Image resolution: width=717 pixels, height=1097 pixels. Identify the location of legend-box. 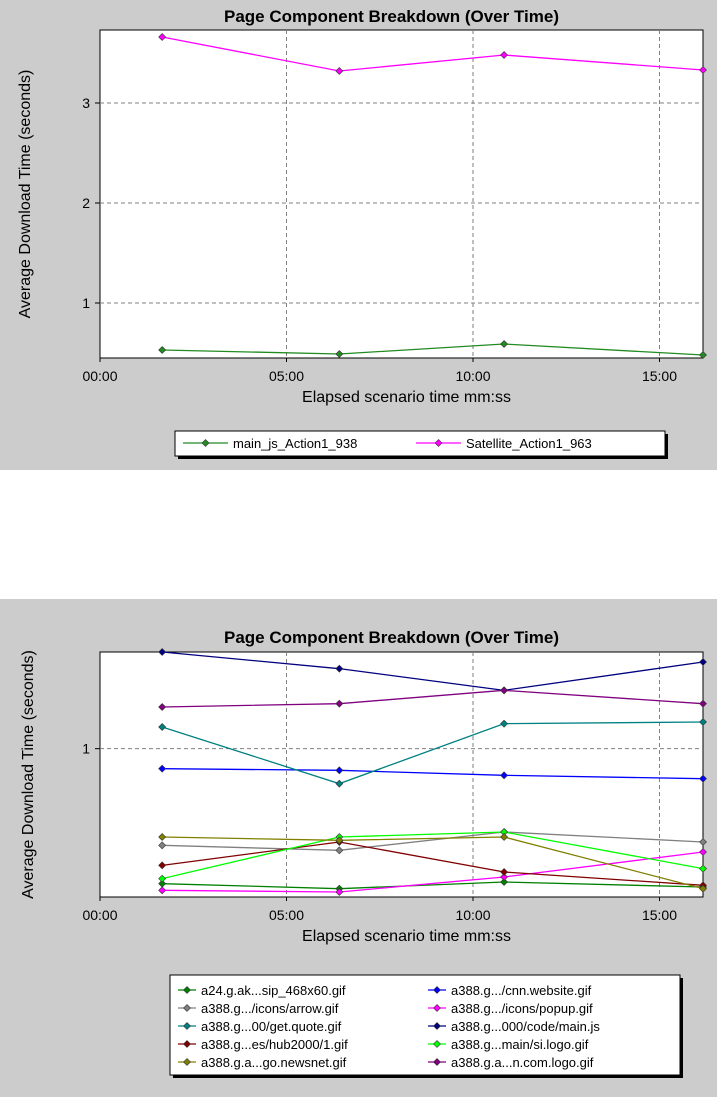
(425, 1025).